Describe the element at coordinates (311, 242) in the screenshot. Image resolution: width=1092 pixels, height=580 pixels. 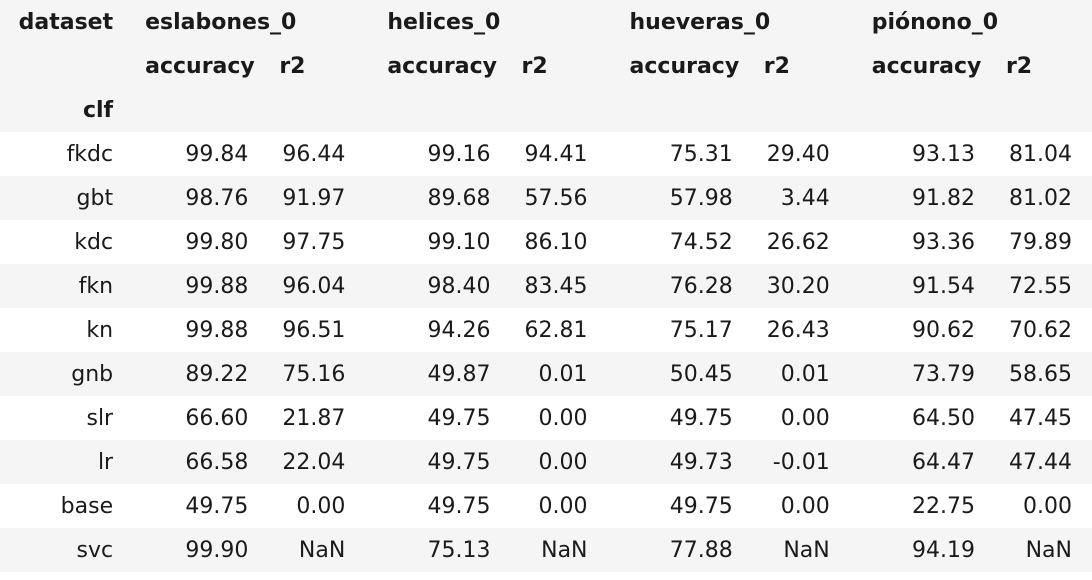
I see `r2-cell: 97.75` at that location.